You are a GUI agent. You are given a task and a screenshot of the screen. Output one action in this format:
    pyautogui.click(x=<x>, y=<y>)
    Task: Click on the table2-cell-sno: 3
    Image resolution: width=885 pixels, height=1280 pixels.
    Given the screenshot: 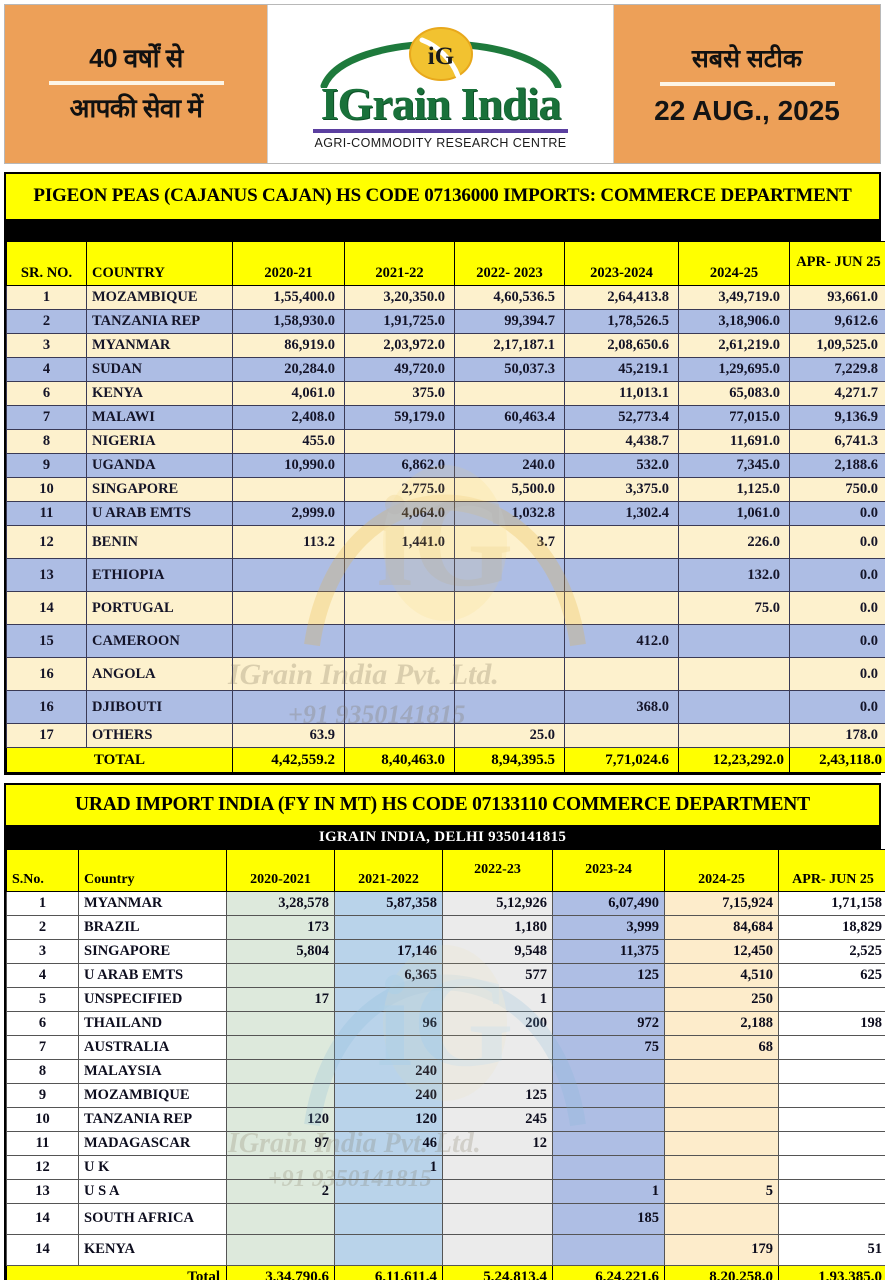 What is the action you would take?
    pyautogui.click(x=42, y=951)
    